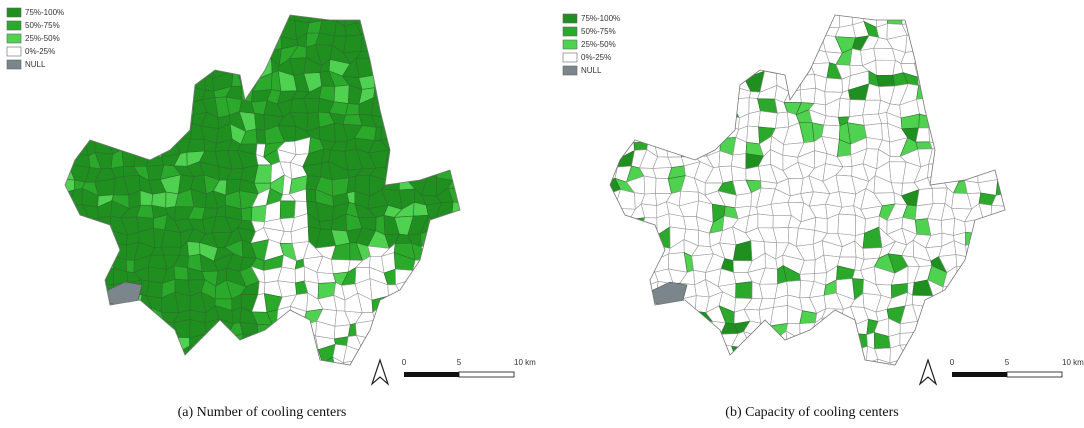  What do you see at coordinates (600, 18) in the screenshot?
I see `legend-label: 75%-100%` at bounding box center [600, 18].